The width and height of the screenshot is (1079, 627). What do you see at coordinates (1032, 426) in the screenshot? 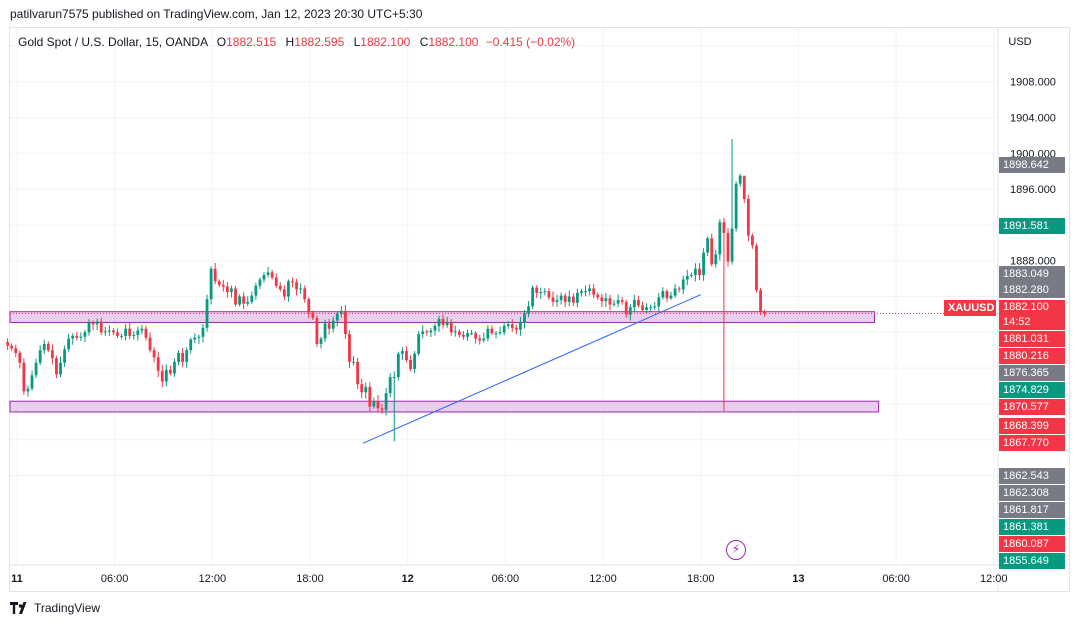
I see `price-tag: 1868.399` at bounding box center [1032, 426].